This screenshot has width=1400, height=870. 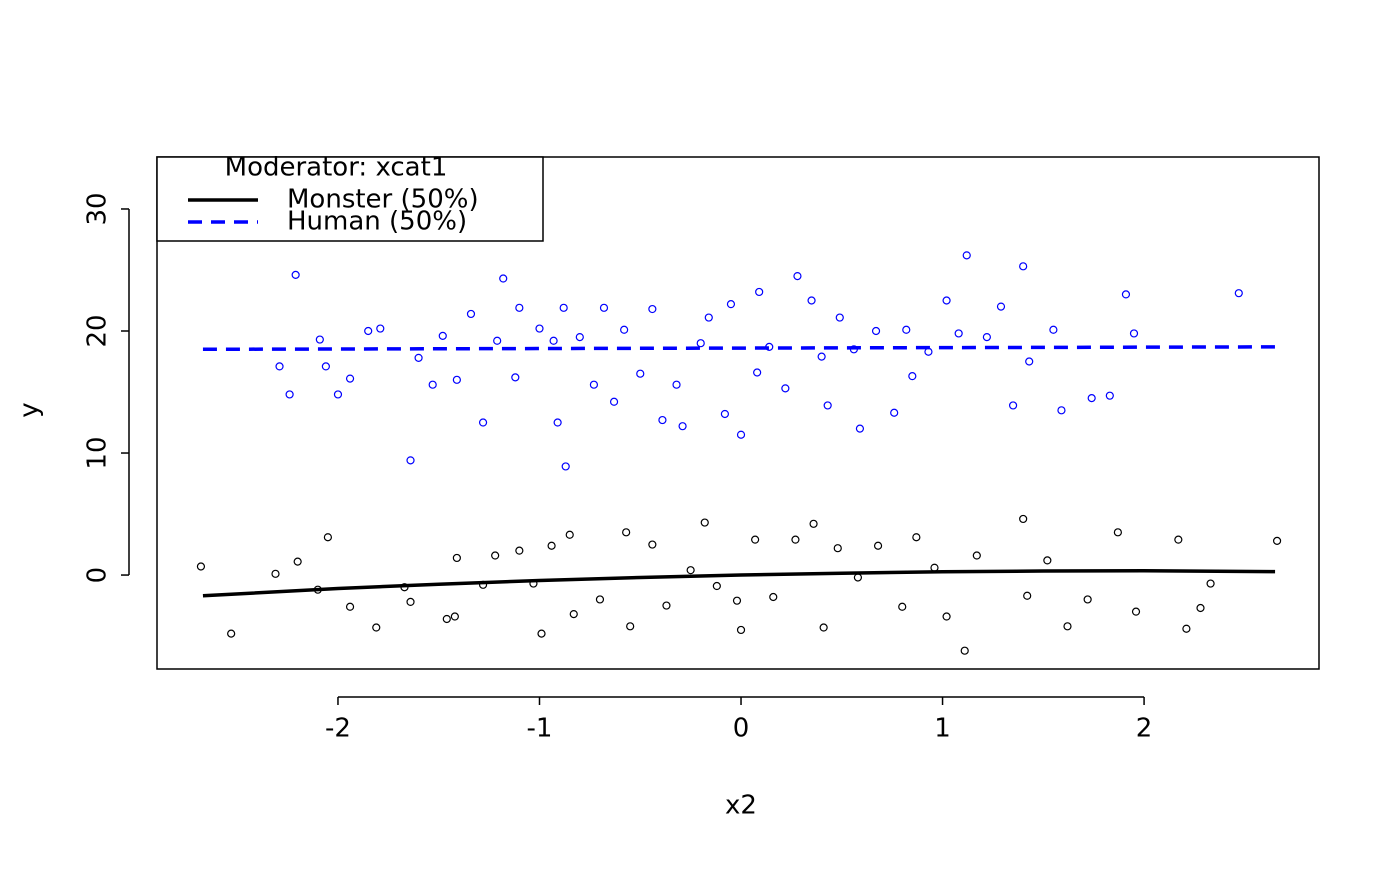 What do you see at coordinates (98, 208) in the screenshot?
I see `y-tick-label: 30` at bounding box center [98, 208].